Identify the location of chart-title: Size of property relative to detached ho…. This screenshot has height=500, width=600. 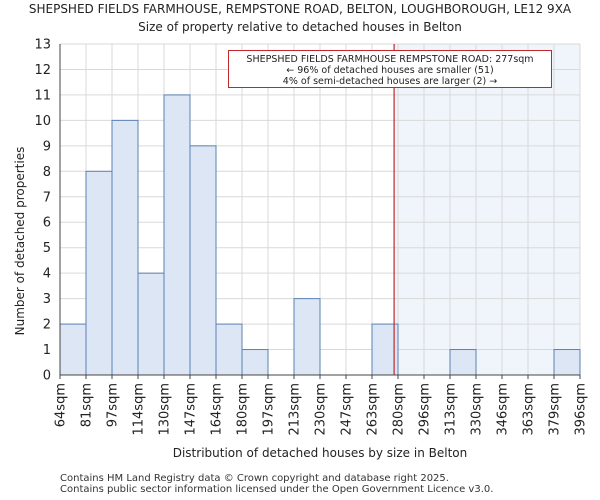
(300, 27).